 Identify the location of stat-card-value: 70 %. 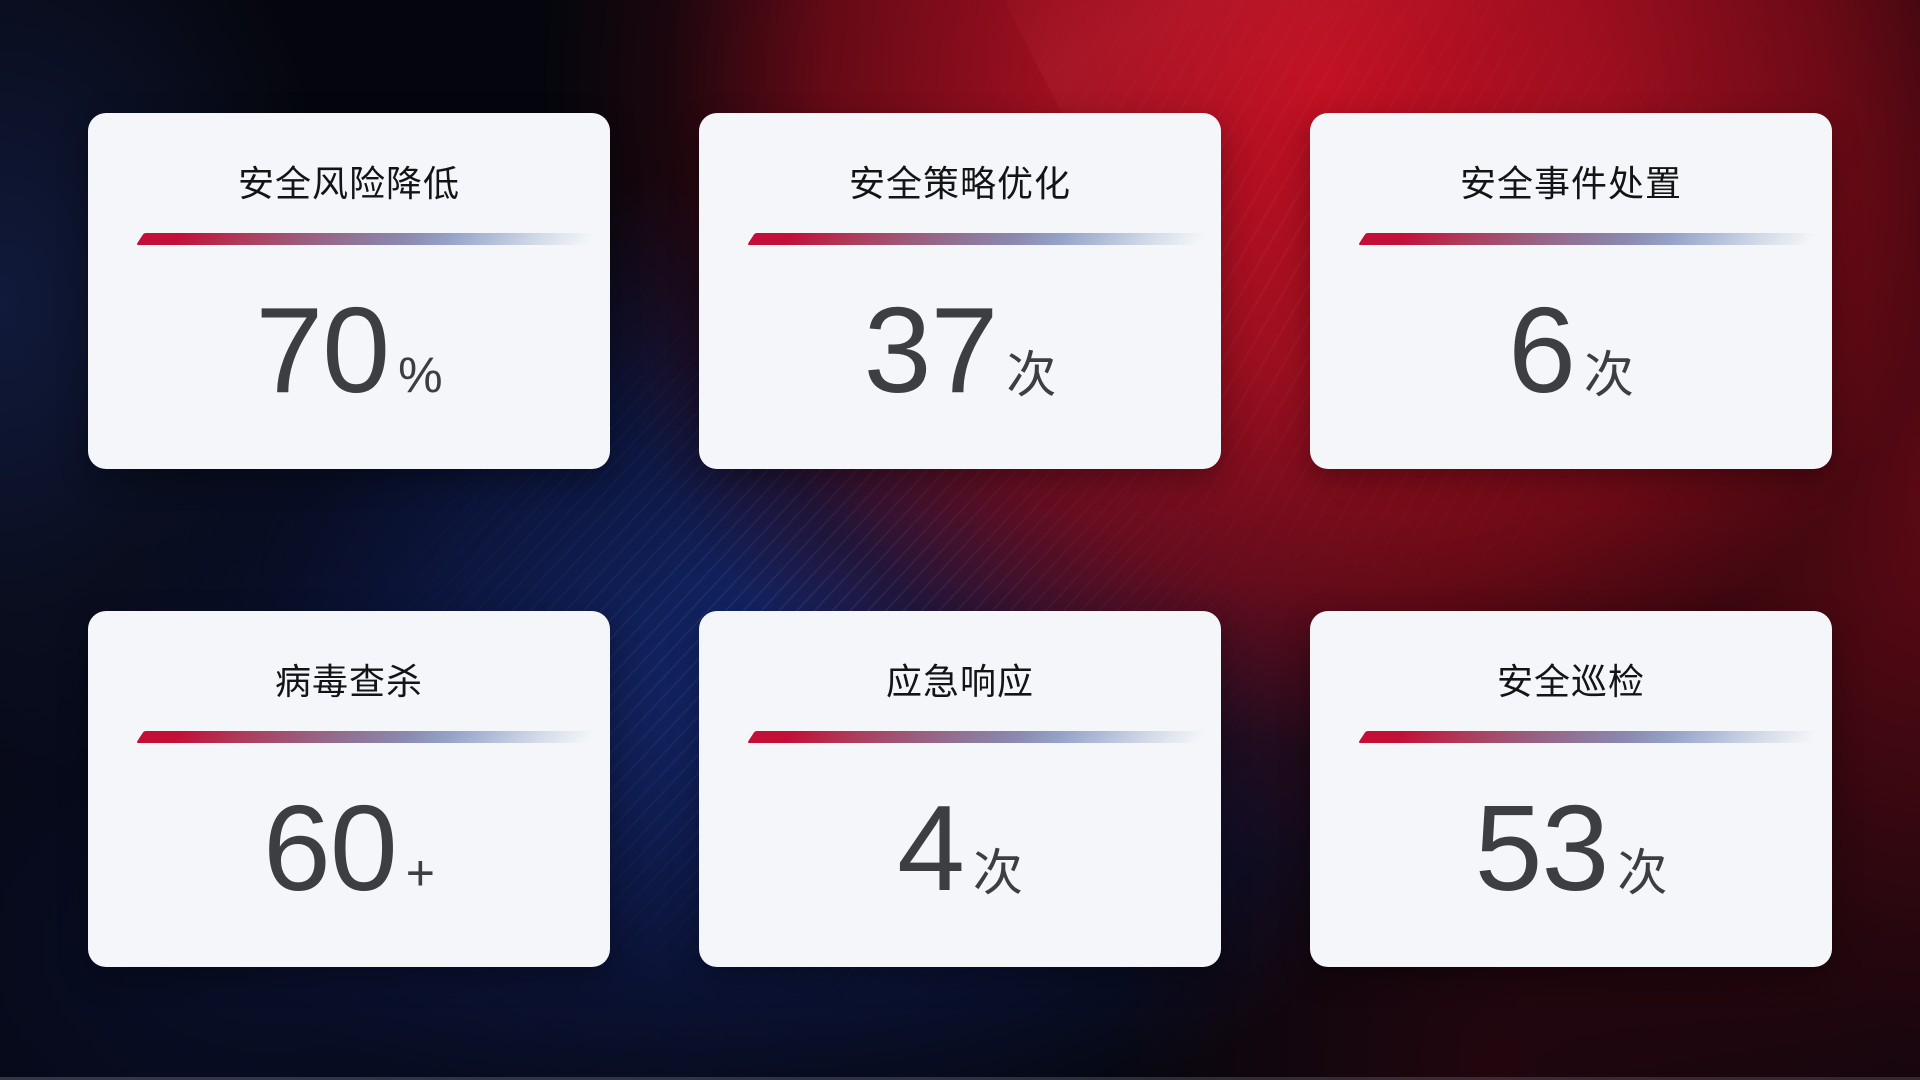
(348, 350).